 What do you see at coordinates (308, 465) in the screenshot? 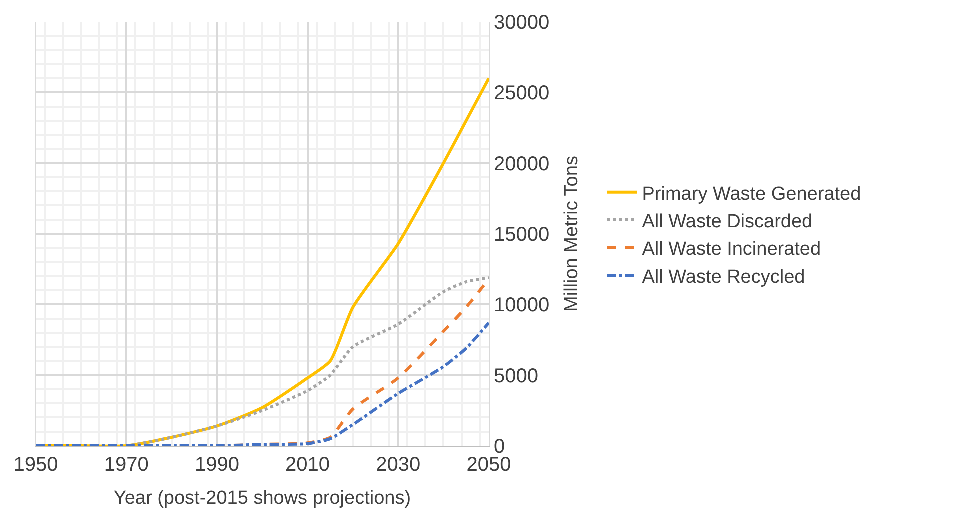
I see `x-tick-label: 2010` at bounding box center [308, 465].